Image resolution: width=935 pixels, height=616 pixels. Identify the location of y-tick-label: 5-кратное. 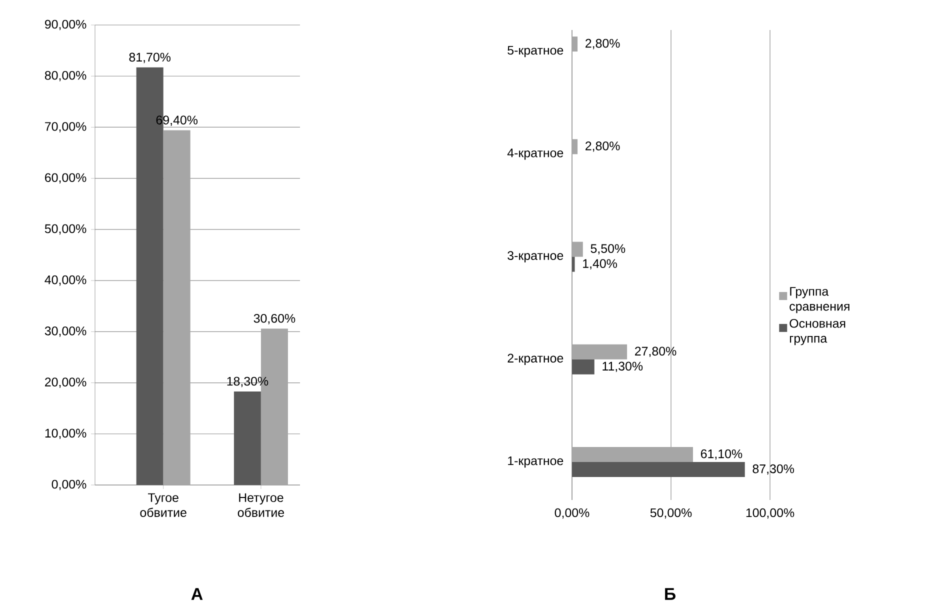
(536, 52).